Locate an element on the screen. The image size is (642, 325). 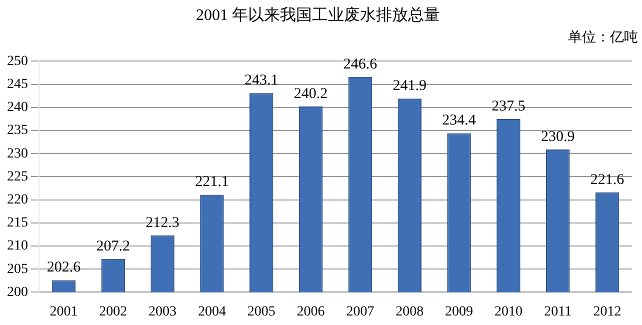
text: 单位：亿吨 is located at coordinates (603, 38).